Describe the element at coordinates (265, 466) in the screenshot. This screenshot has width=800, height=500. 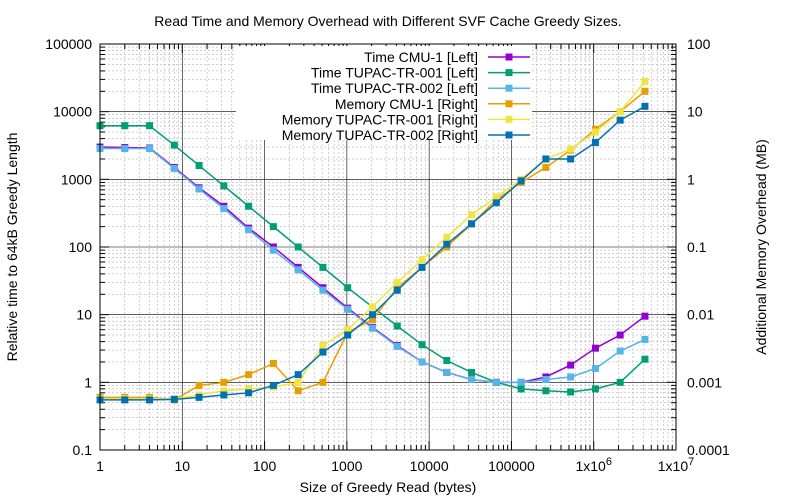
I see `x-tick-label: 100` at that location.